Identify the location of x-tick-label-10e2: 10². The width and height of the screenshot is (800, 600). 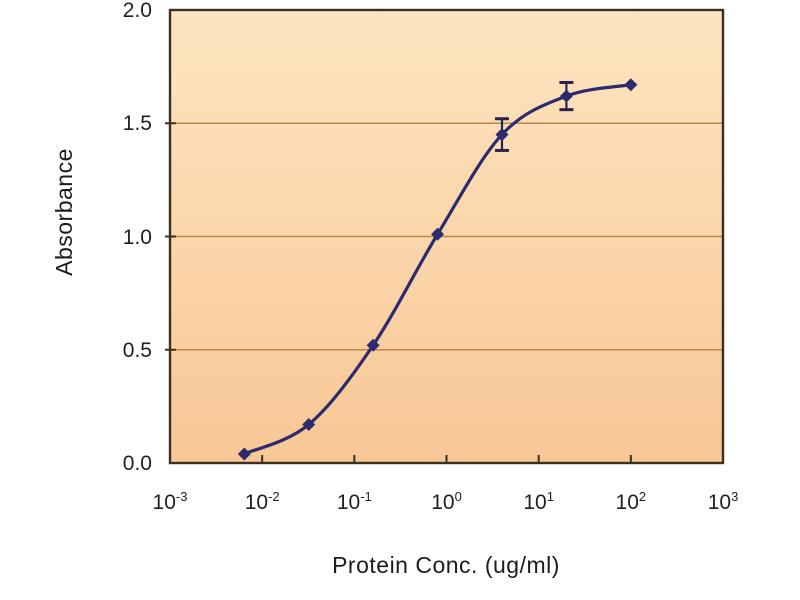
(631, 501).